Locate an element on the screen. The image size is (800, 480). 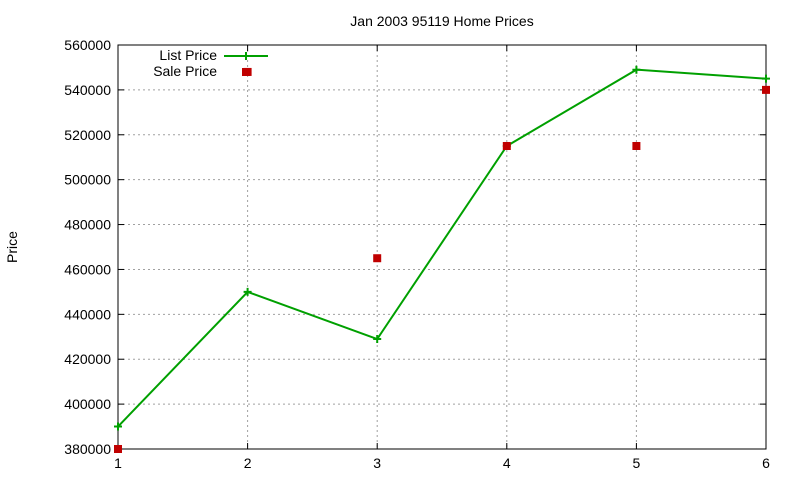
legend-label-list-price: List Price is located at coordinates (188, 55).